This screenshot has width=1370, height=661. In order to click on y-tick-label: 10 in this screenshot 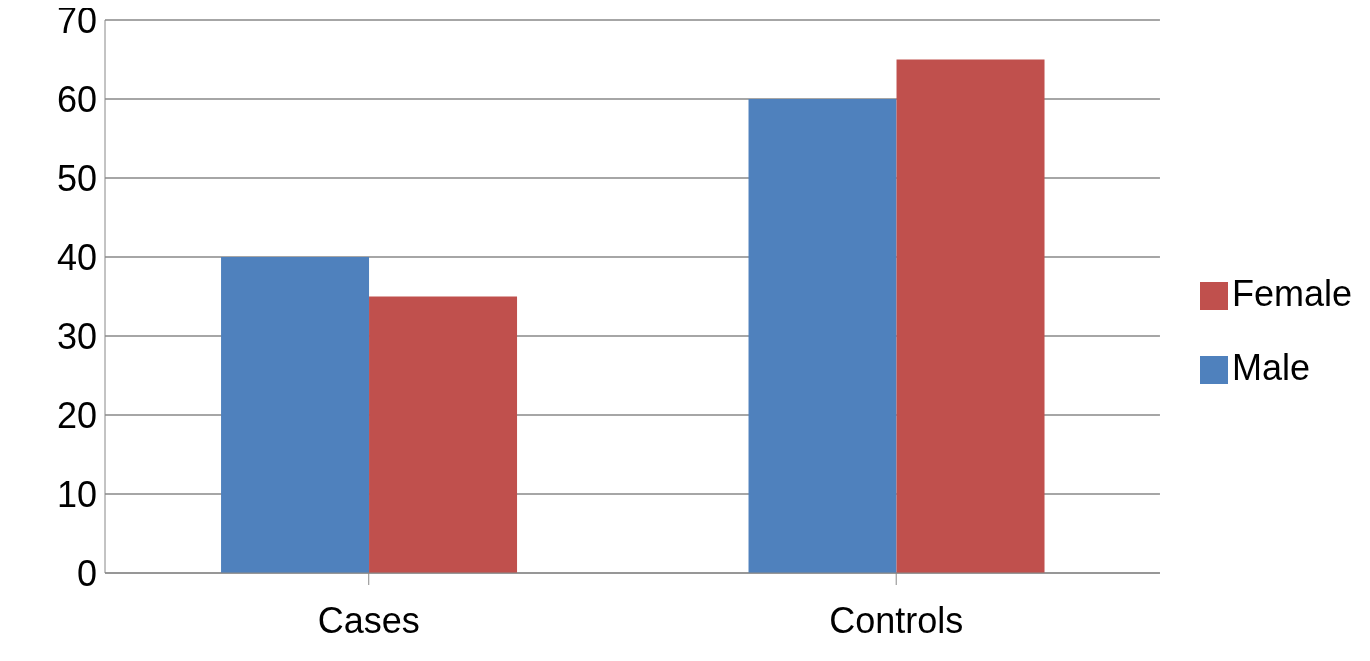, I will do `click(76, 494)`.